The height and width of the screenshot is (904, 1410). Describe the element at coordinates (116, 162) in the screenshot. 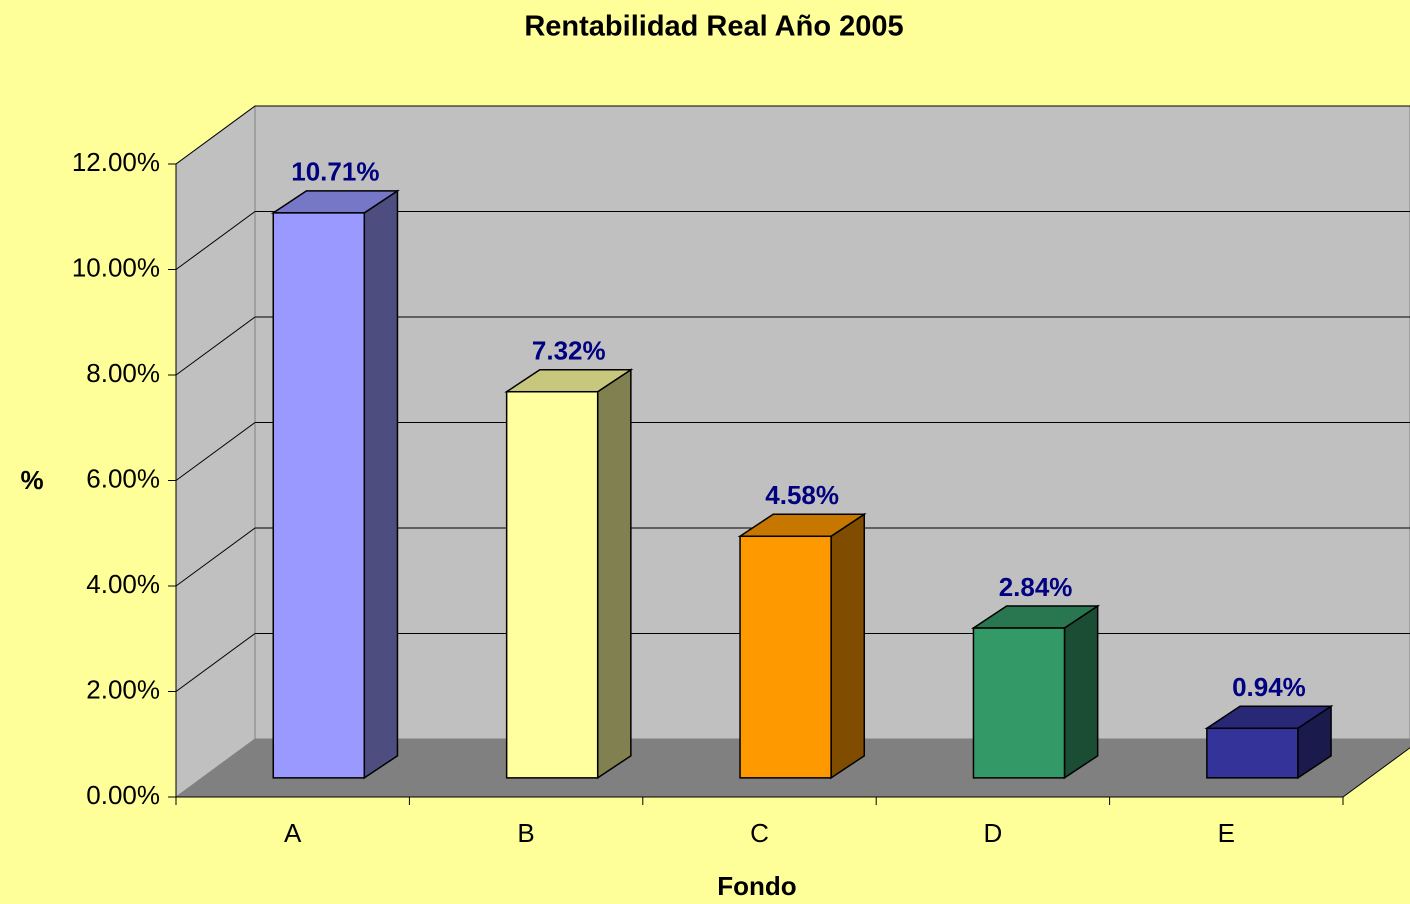

I see `y-tick-label: 12.00%` at that location.